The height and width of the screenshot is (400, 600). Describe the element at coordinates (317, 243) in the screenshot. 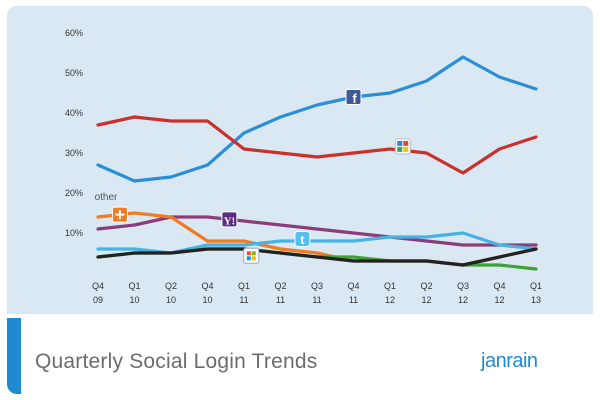

I see `series-line-twitter` at that location.